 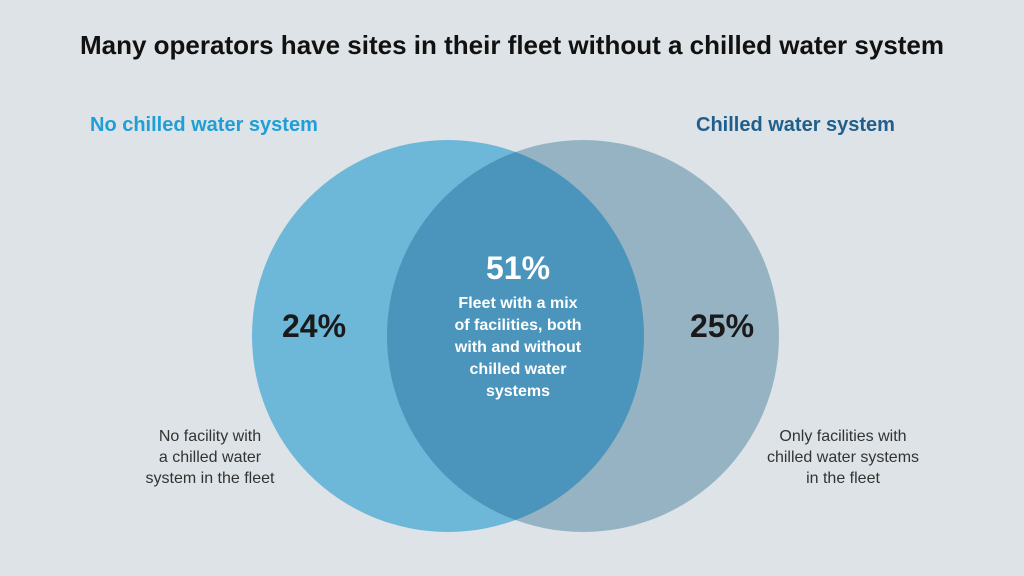 I want to click on left-description-line: No facility with, so click(x=210, y=436).